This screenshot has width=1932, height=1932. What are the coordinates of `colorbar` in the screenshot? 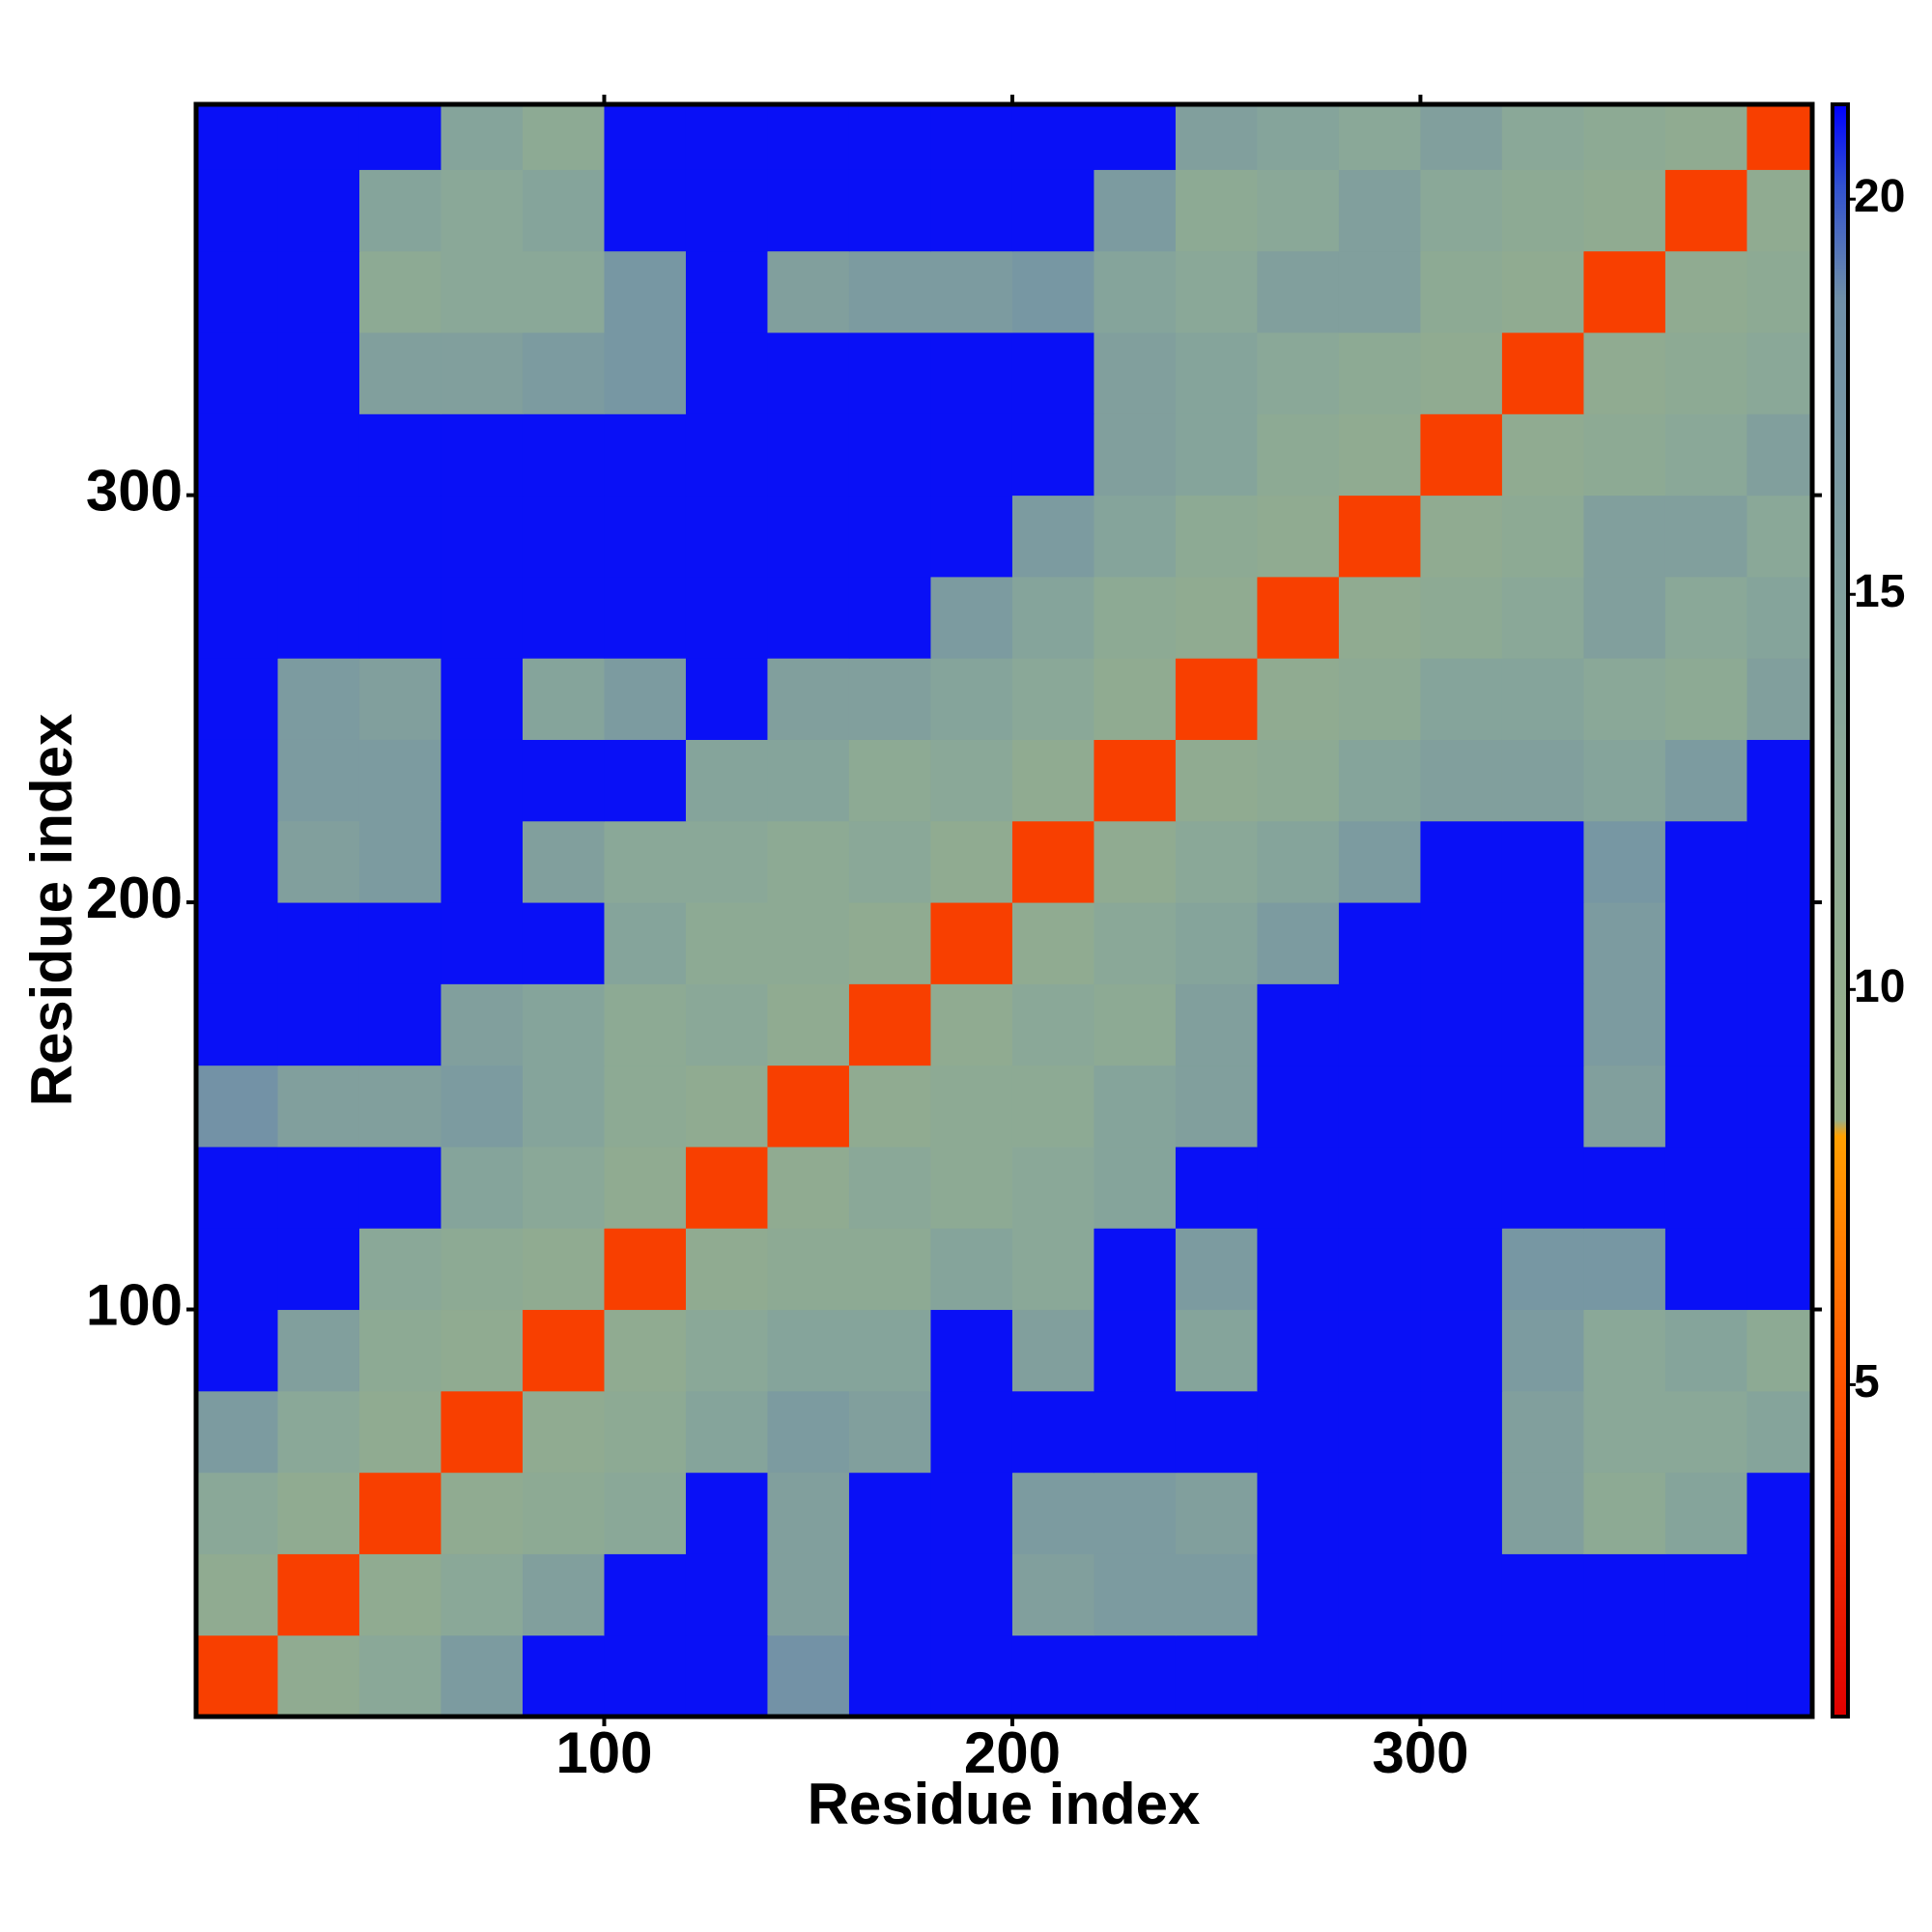 It's located at (1840, 910).